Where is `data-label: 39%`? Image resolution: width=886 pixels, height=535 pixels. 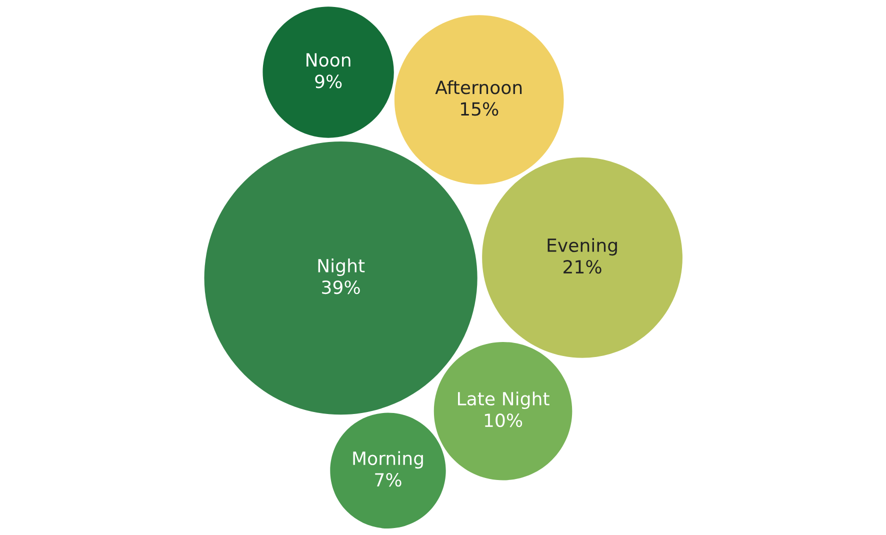
data-label: 39% is located at coordinates (341, 287).